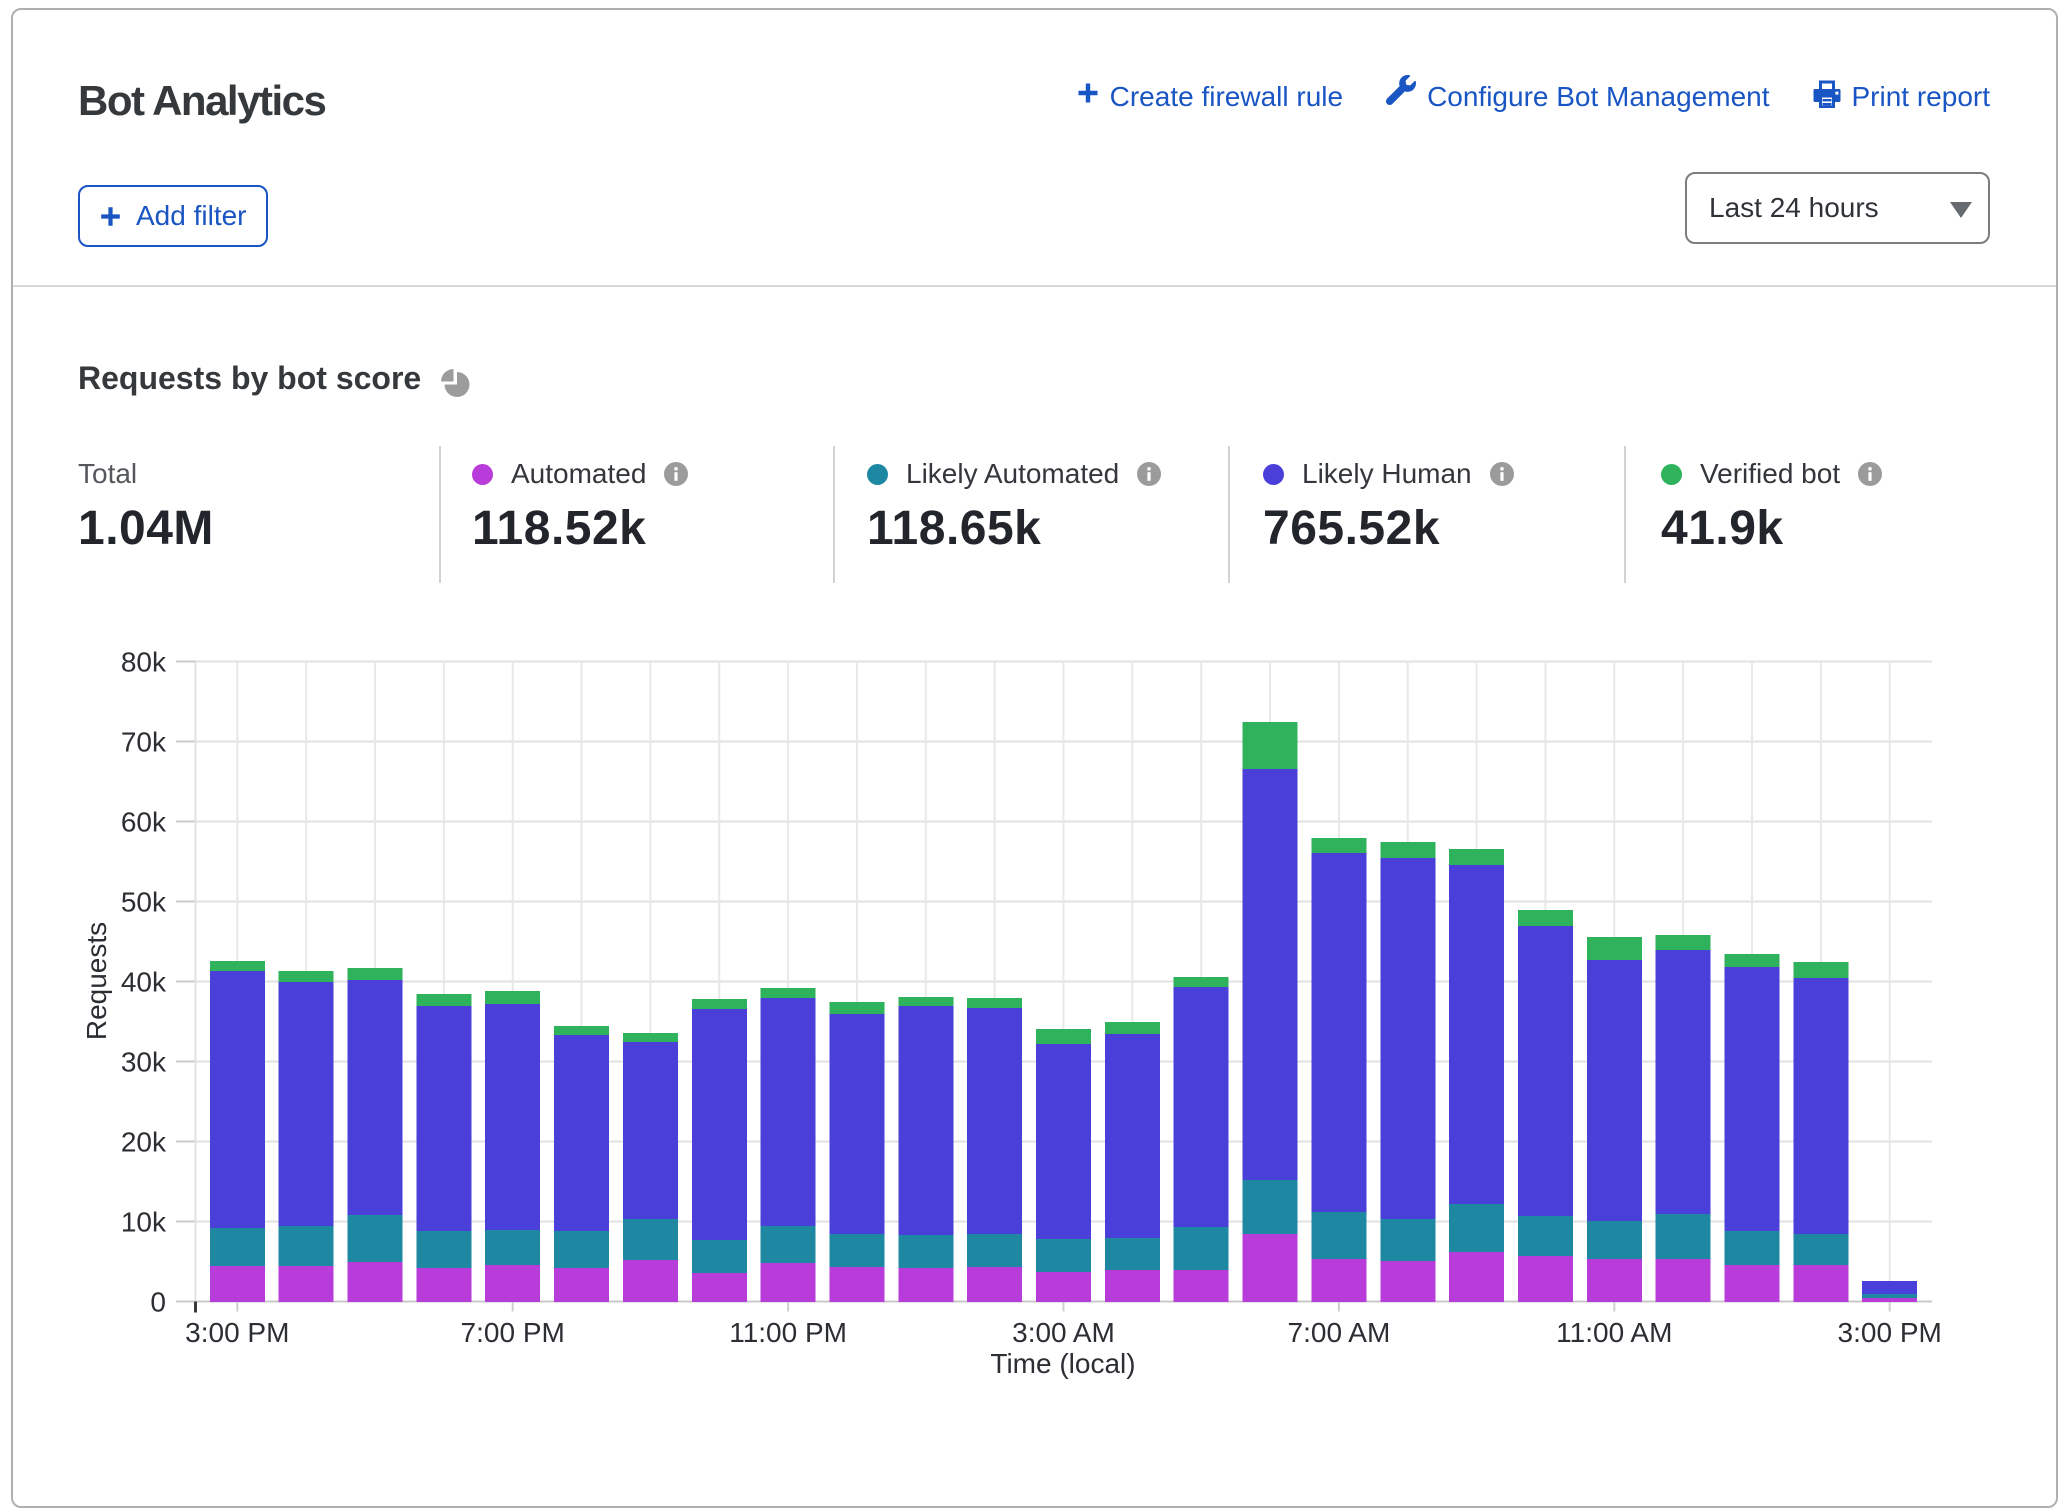 The width and height of the screenshot is (2070, 1508). What do you see at coordinates (788, 1332) in the screenshot?
I see `svg-text: 11:00 PM` at bounding box center [788, 1332].